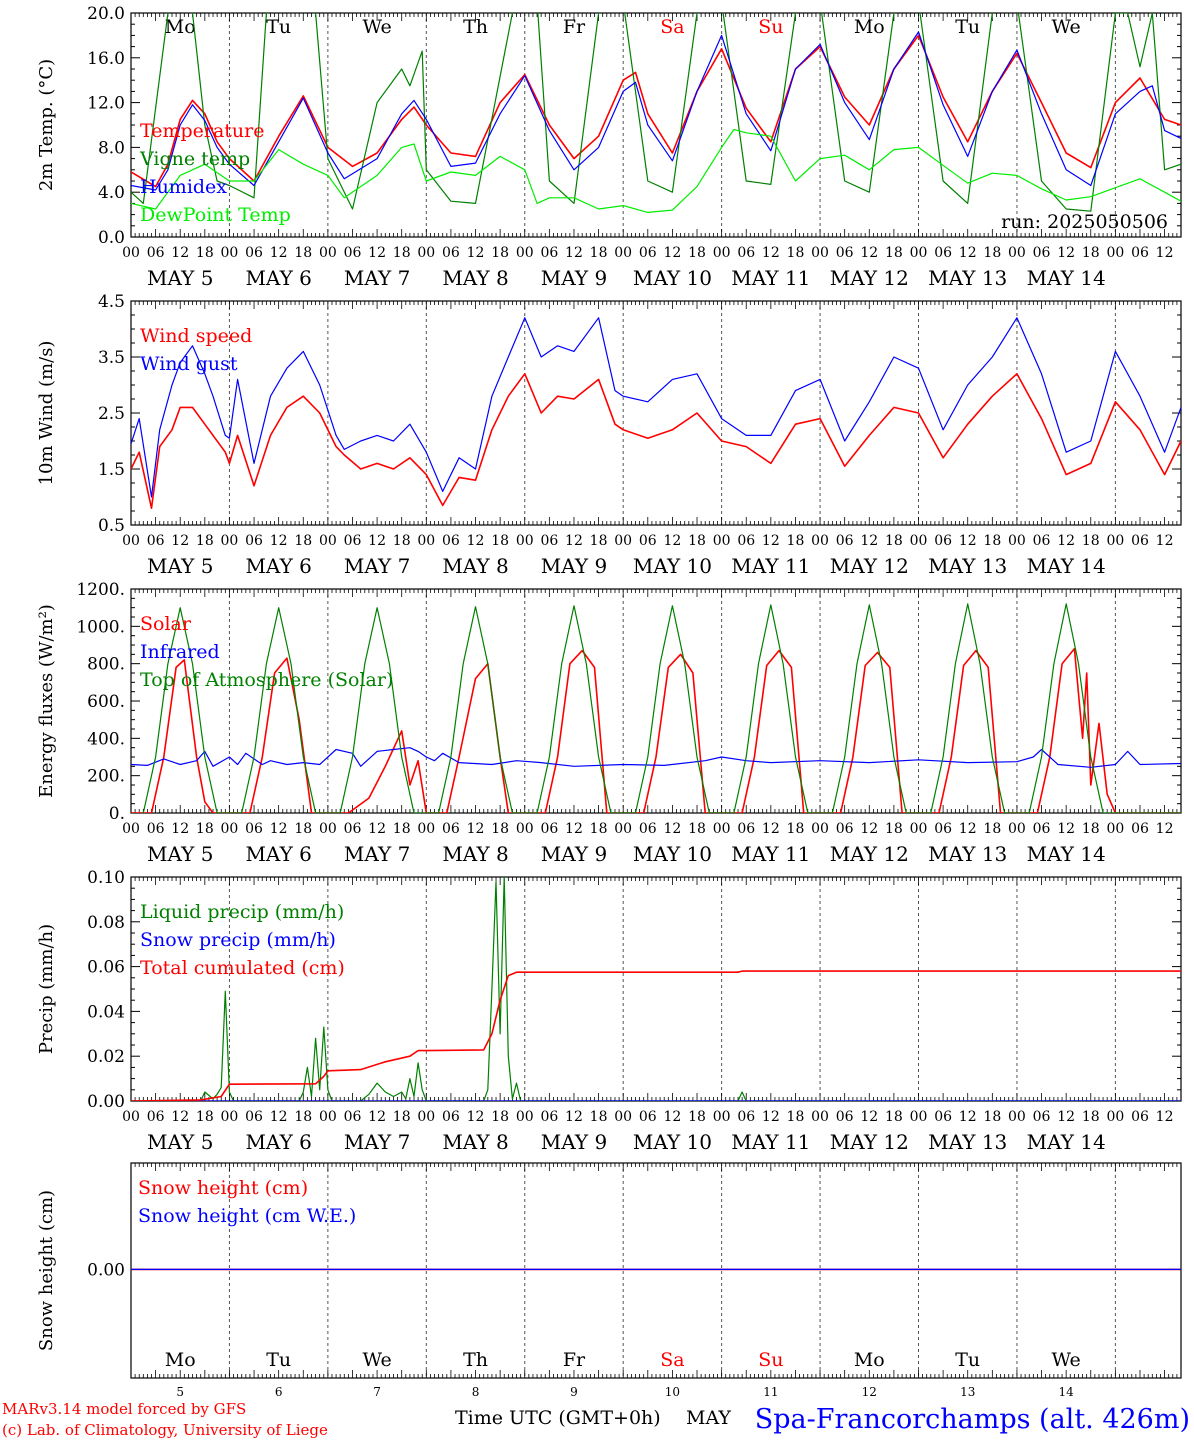 This screenshot has width=1194, height=1440. Describe the element at coordinates (238, 940) in the screenshot. I see `legend-entry: Snow precip (mm/h)` at that location.